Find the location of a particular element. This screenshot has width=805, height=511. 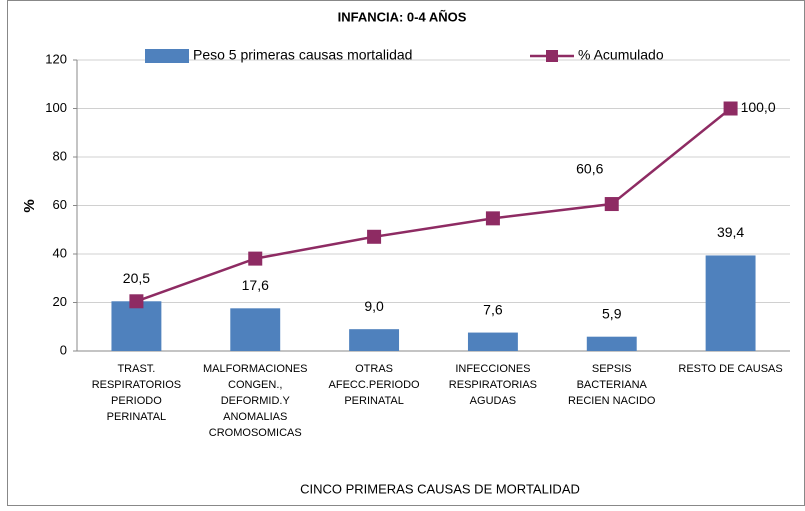

data-label: 9,0 is located at coordinates (374, 306).